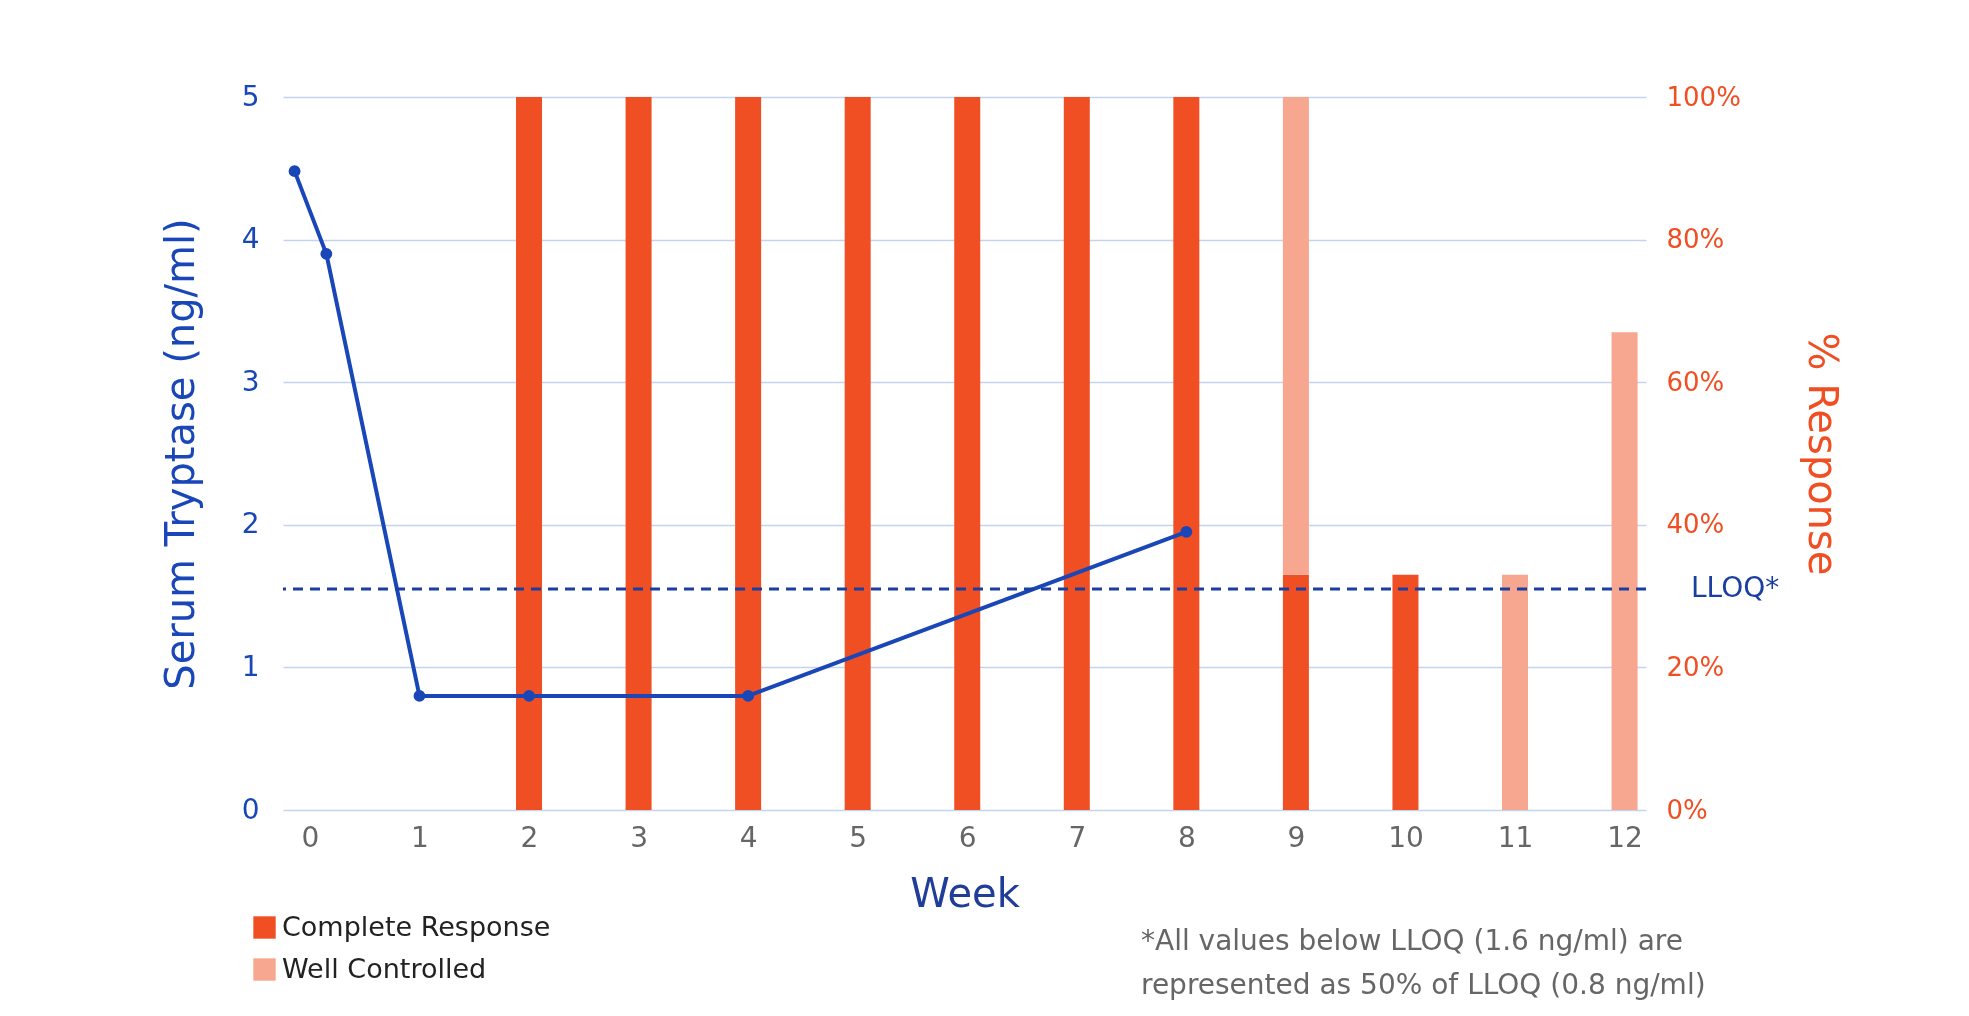 The width and height of the screenshot is (1969, 1016). Describe the element at coordinates (310, 837) in the screenshot. I see `x-tick-label: 0` at that location.